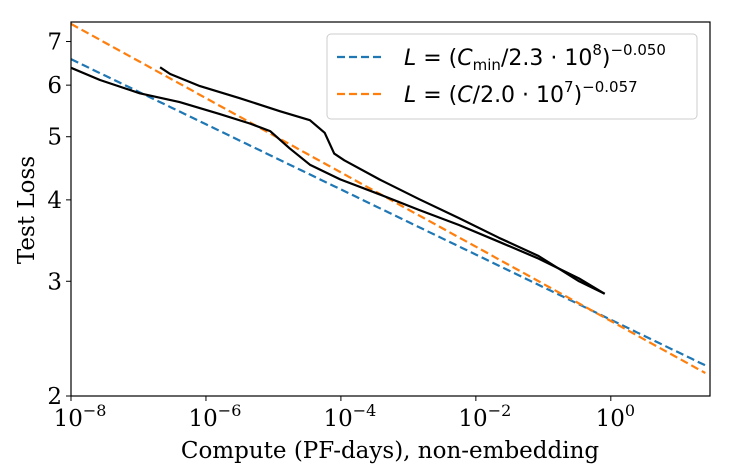 Image resolution: width=736 pixels, height=470 pixels. I want to click on y-tick-label: 6, so click(54, 86).